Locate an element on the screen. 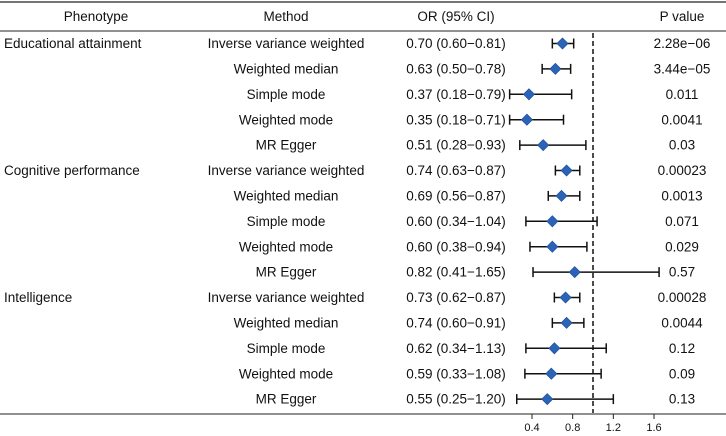 This screenshot has height=436, width=726. or-ci-label: 0.60 (0.34−1.04) is located at coordinates (455, 221).